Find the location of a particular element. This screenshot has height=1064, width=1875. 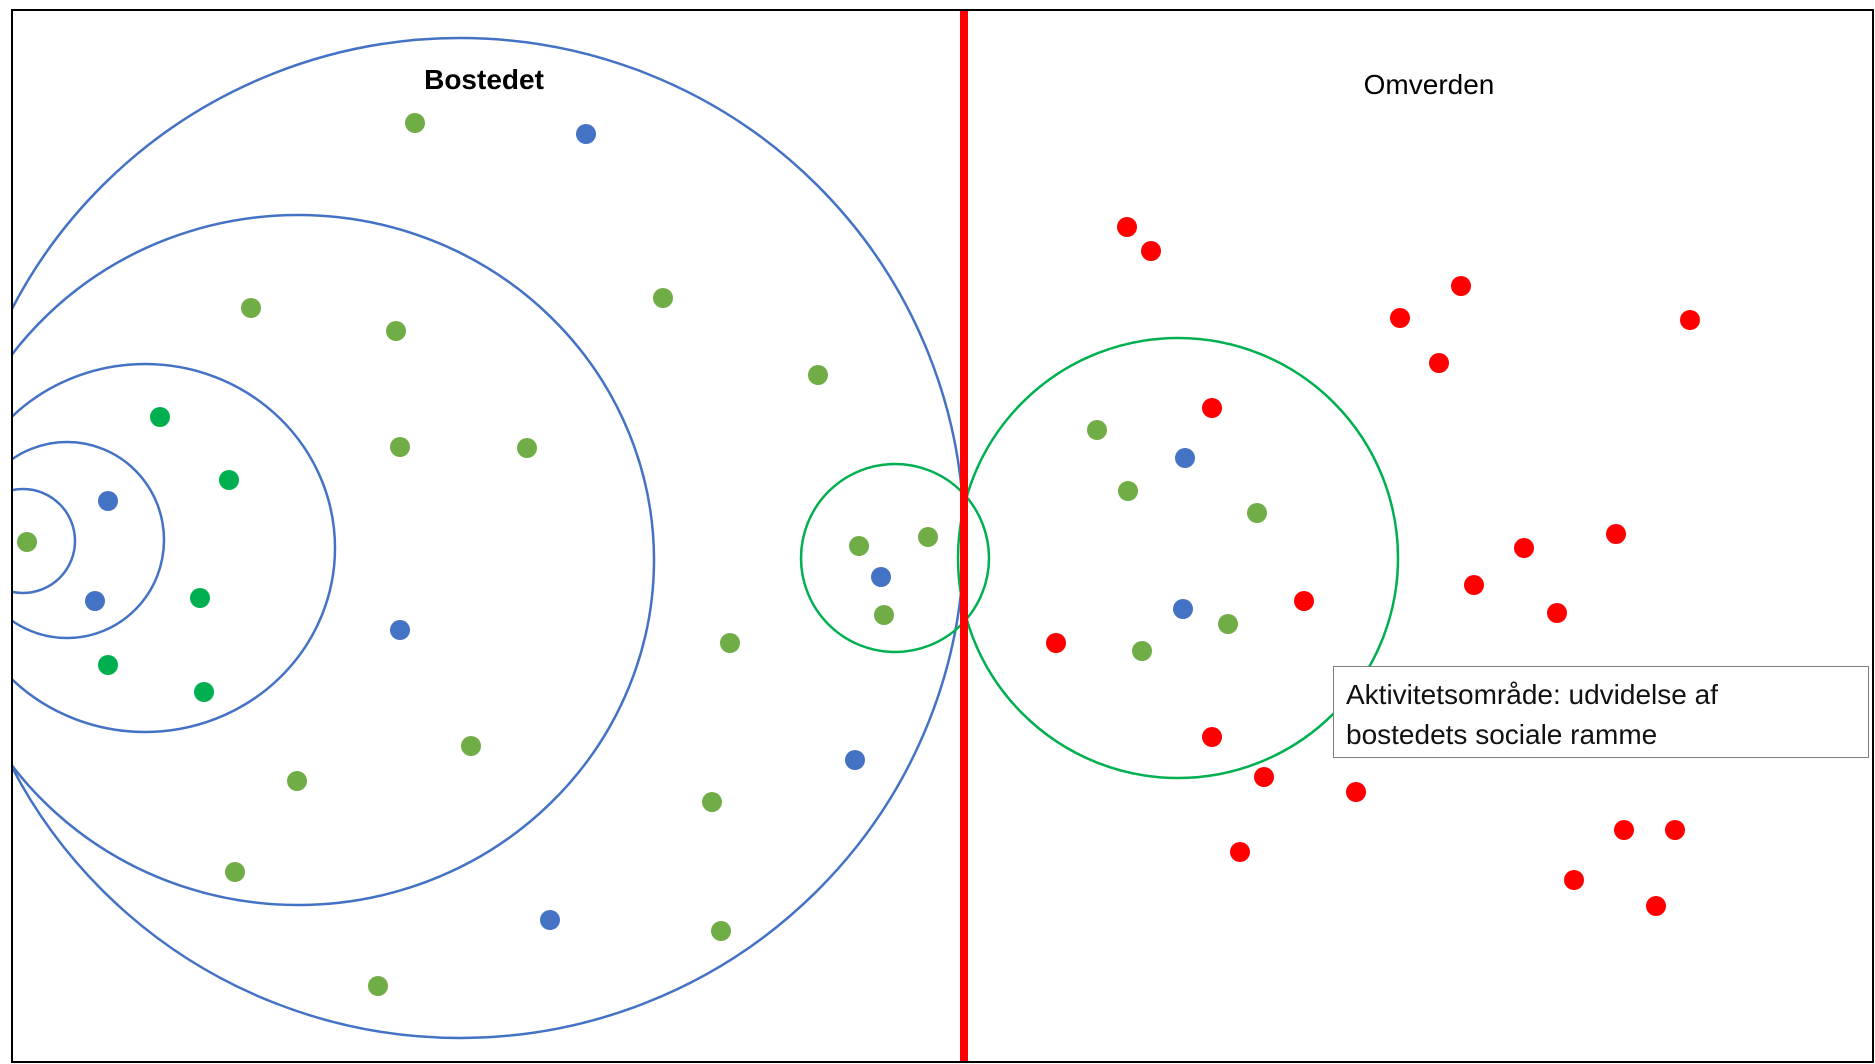

activity-rings is located at coordinates (1099, 558).